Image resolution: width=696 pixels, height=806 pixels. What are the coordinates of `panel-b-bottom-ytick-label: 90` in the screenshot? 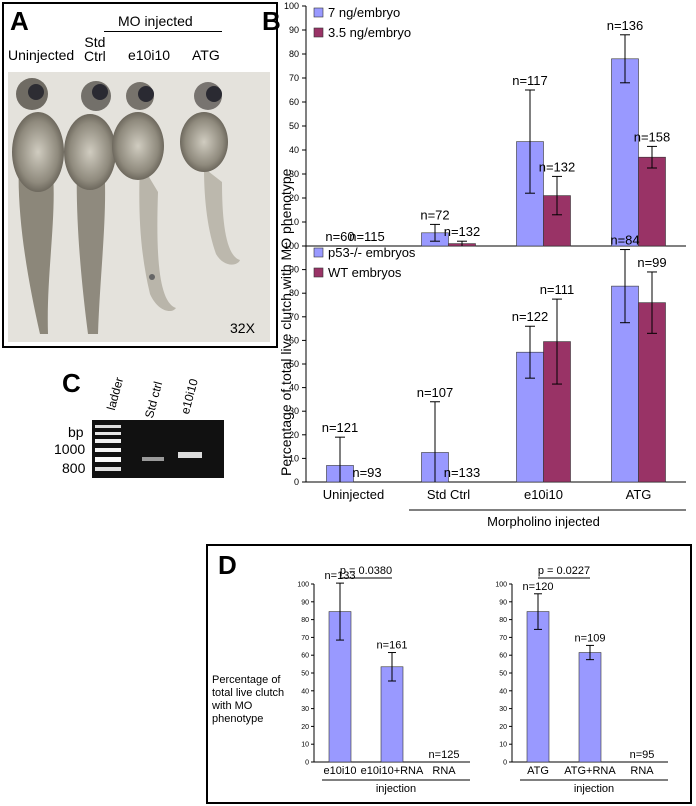 It's located at (294, 270).